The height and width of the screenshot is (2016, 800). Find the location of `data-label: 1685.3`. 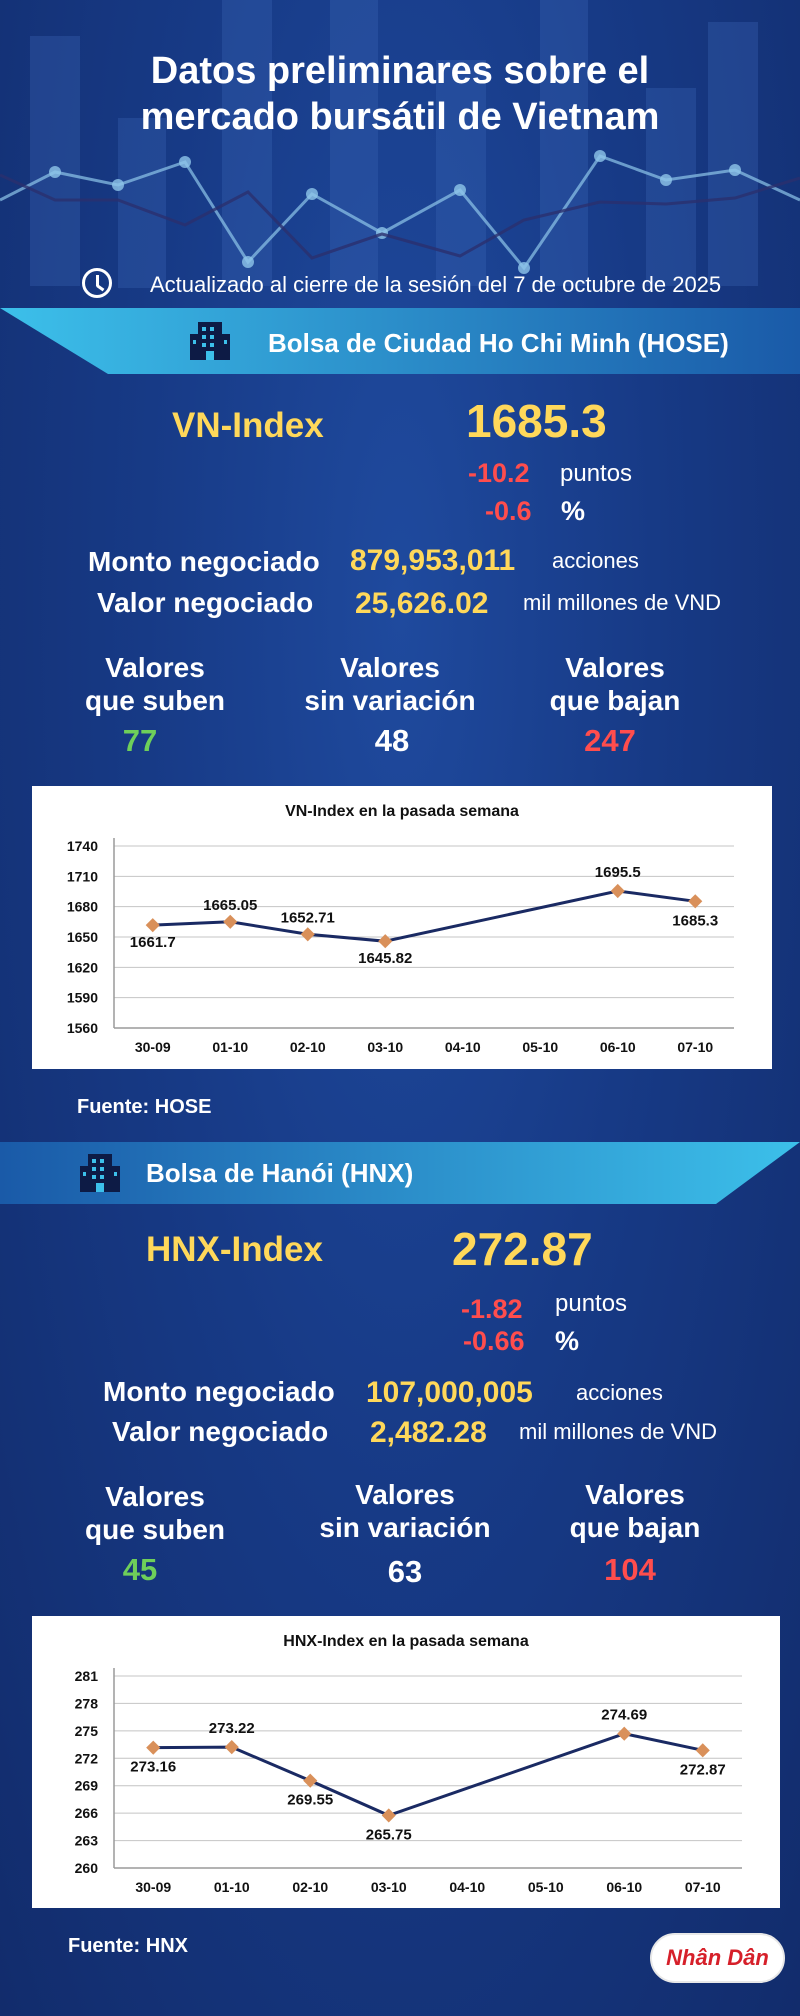

data-label: 1685.3 is located at coordinates (695, 920).